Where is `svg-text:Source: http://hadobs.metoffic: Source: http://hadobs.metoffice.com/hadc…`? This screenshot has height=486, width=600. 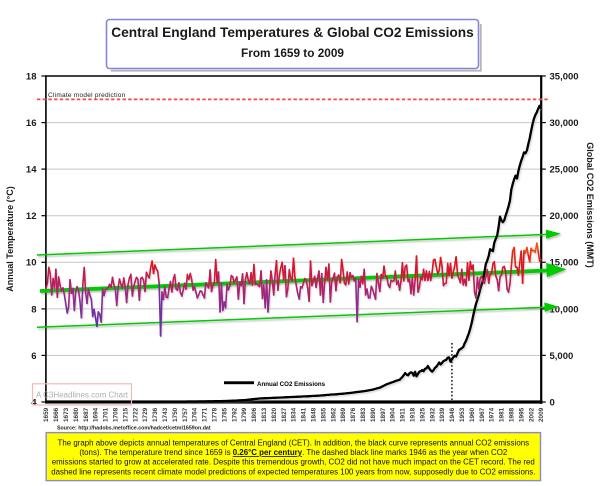
svg-text:Source: http://hadobs.metoffic: Source: http://hadobs.metoffice.com/hadc… is located at coordinates (134, 429).